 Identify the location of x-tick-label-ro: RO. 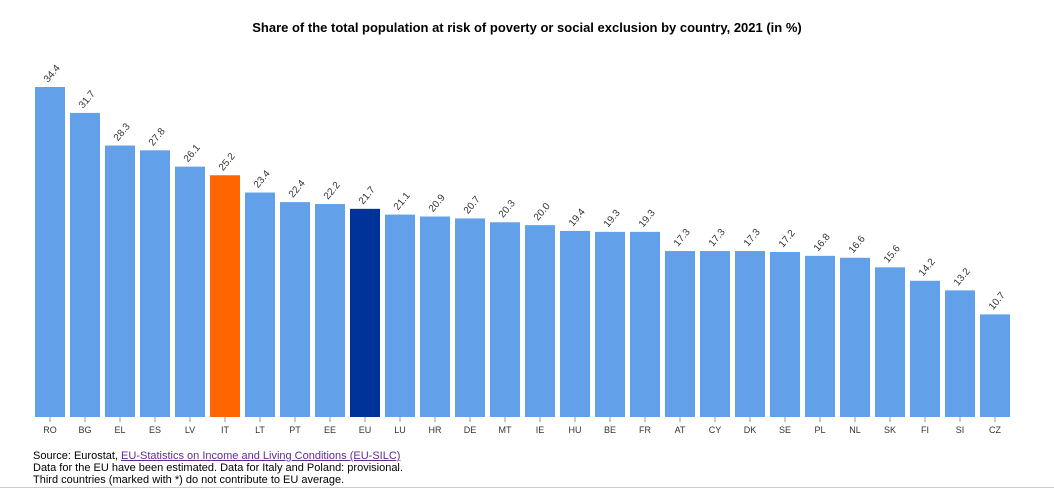
(50, 430).